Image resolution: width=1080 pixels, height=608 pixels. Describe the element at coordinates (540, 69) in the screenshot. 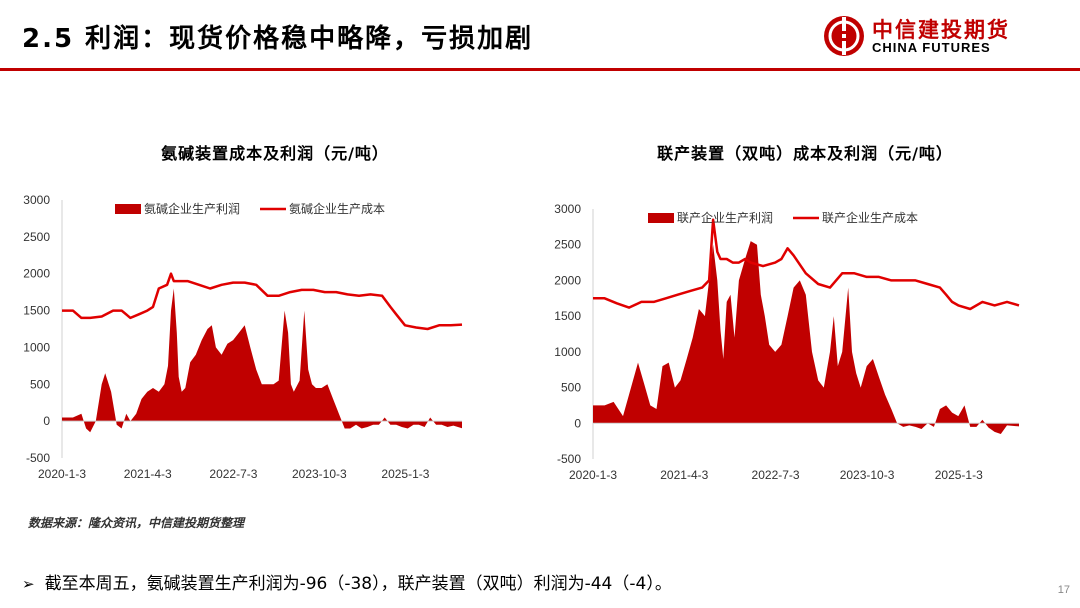

I see `header-divider` at that location.